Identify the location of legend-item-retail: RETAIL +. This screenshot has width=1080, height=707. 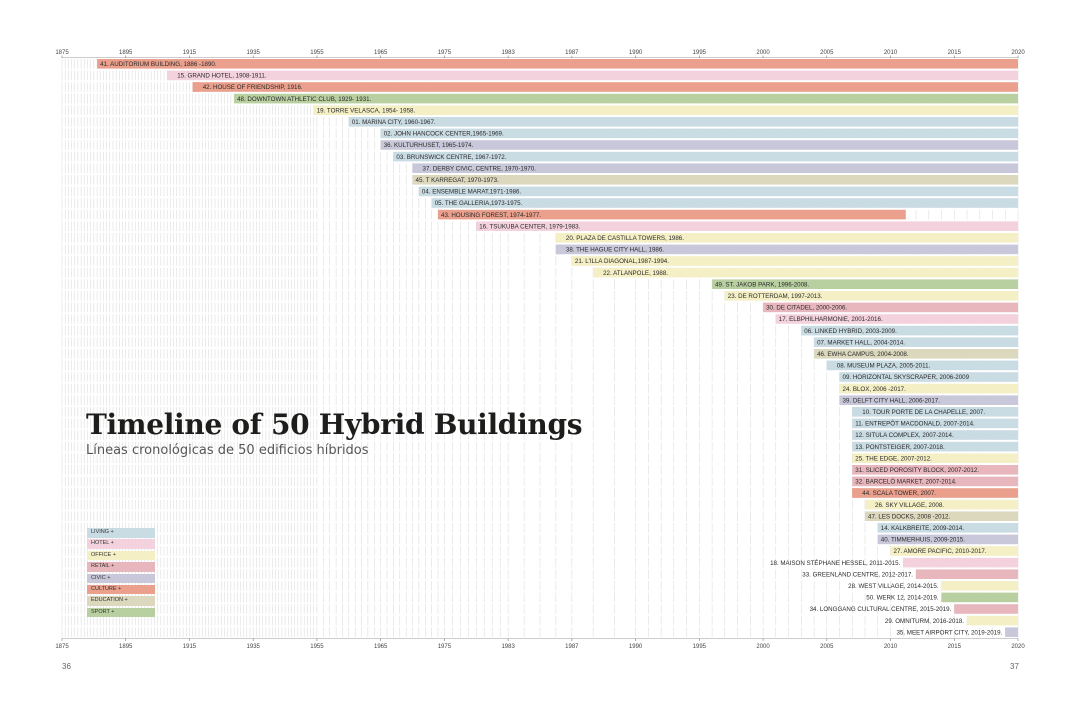
(121, 567).